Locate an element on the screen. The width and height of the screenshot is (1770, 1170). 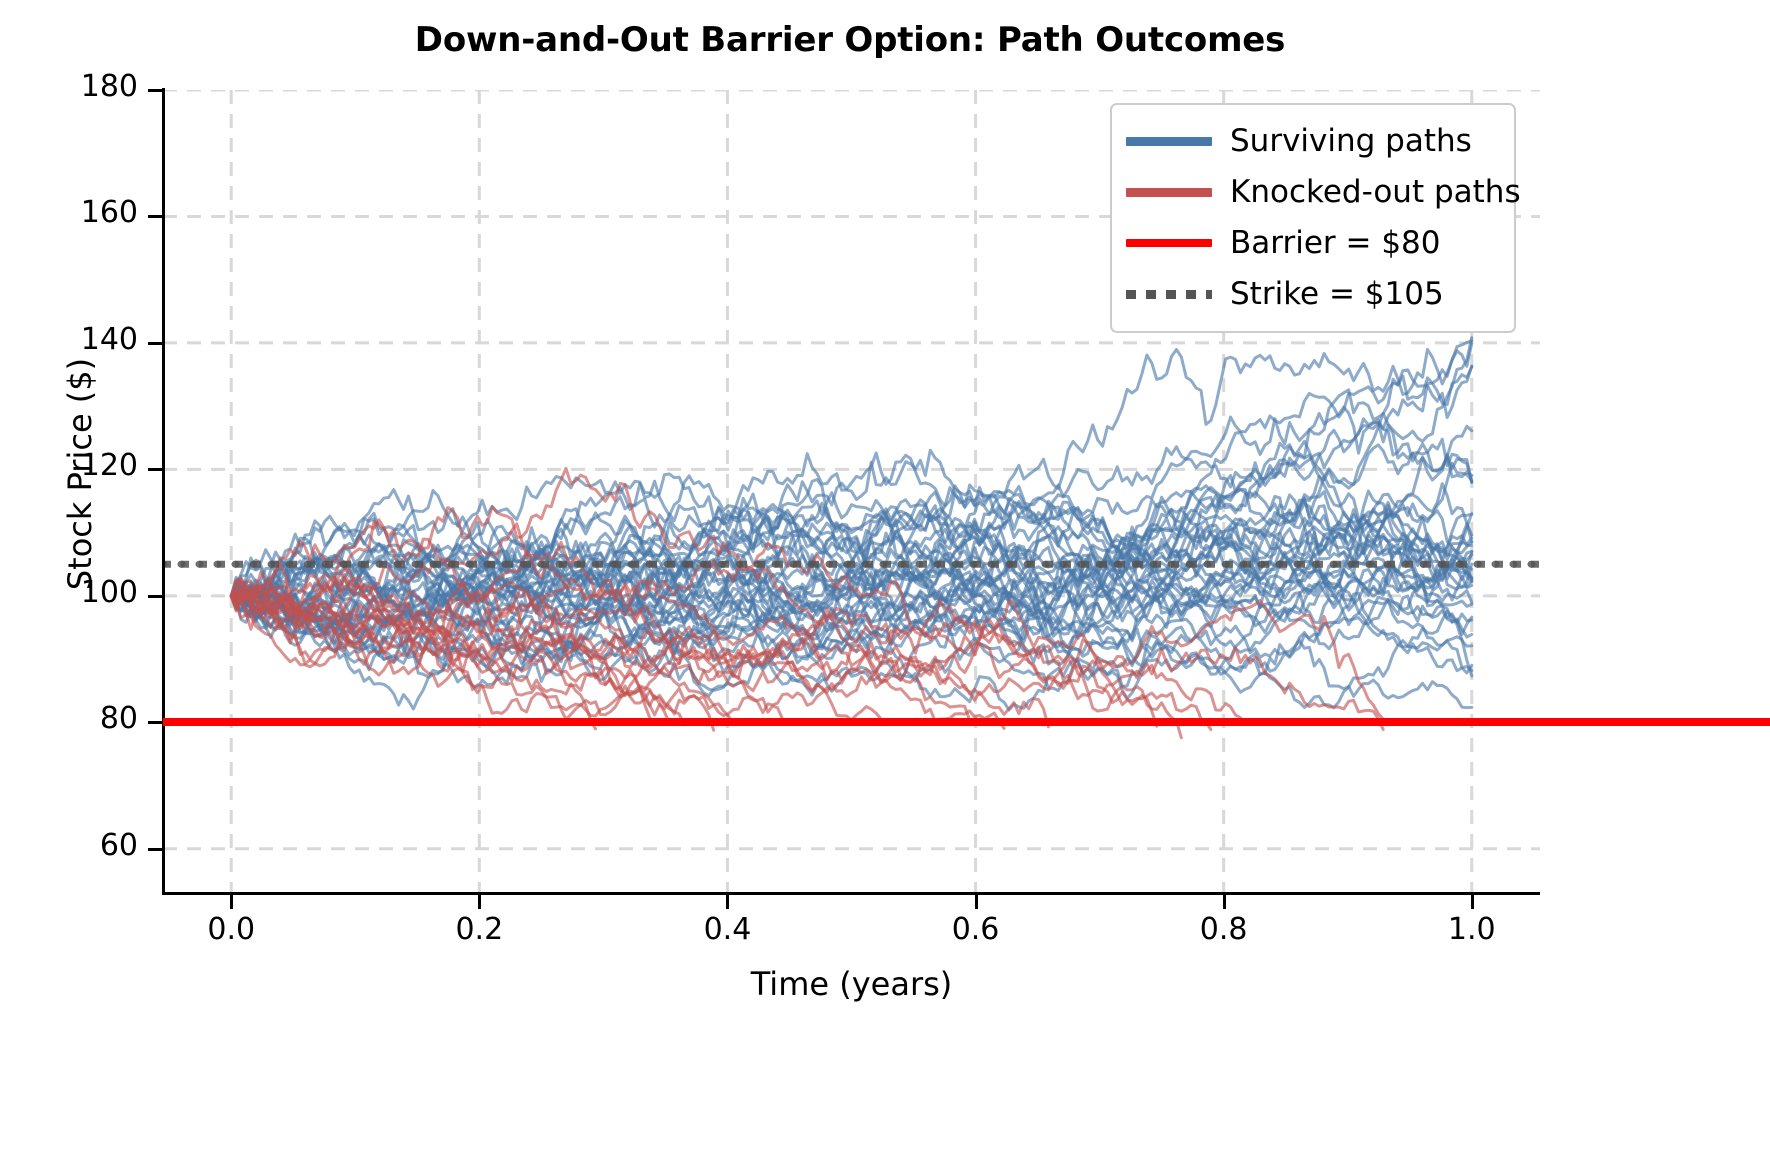
x-tick-label: 0.0 is located at coordinates (231, 929).